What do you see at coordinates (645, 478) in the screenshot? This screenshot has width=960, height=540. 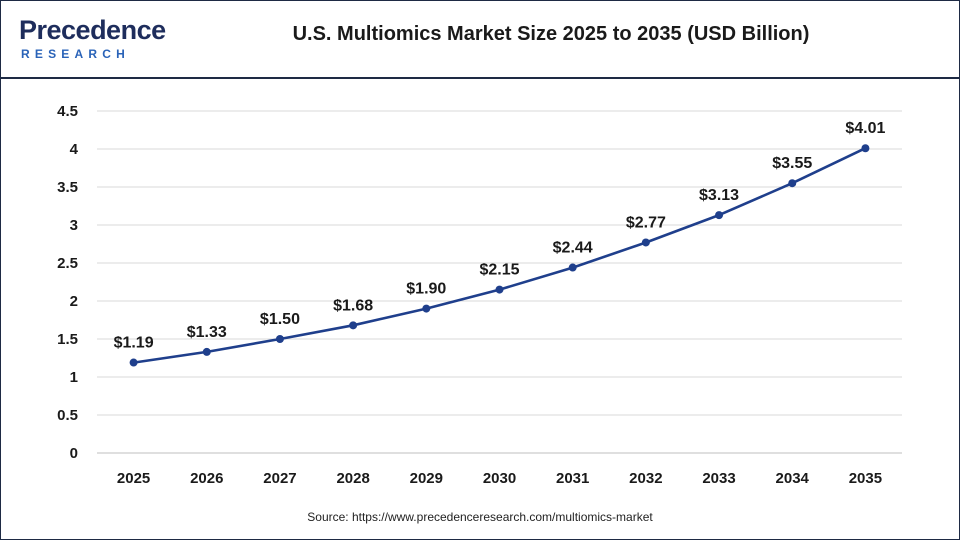 I see `x-tick-label: 2032` at bounding box center [645, 478].